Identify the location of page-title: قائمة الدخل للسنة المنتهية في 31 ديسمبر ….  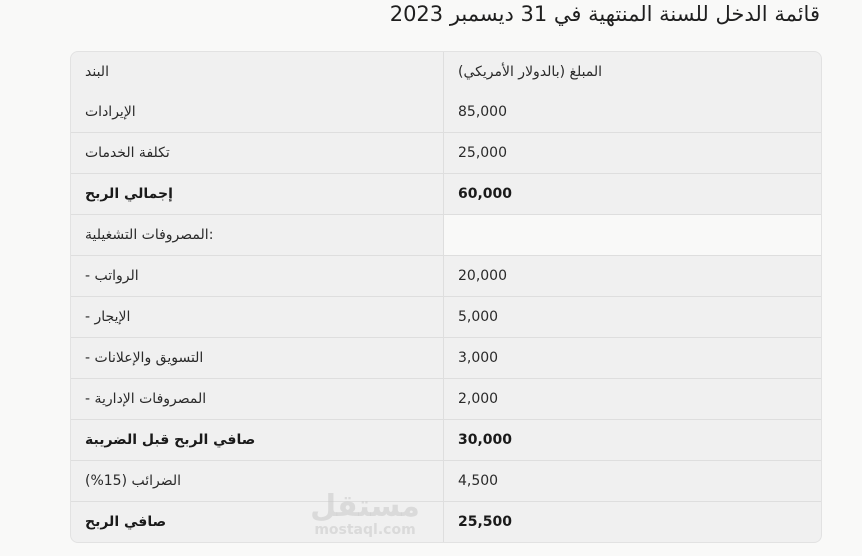
(604, 14).